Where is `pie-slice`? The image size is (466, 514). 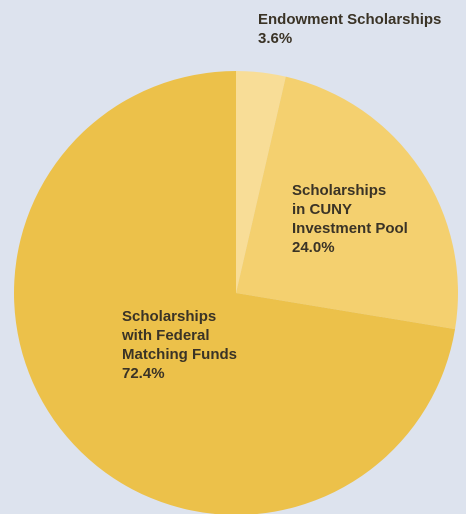 pie-slice is located at coordinates (261, 182).